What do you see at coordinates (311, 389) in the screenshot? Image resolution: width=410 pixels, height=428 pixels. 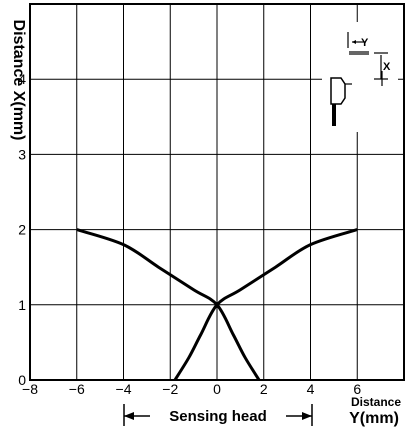 I see `x-tick-label: 4` at bounding box center [311, 389].